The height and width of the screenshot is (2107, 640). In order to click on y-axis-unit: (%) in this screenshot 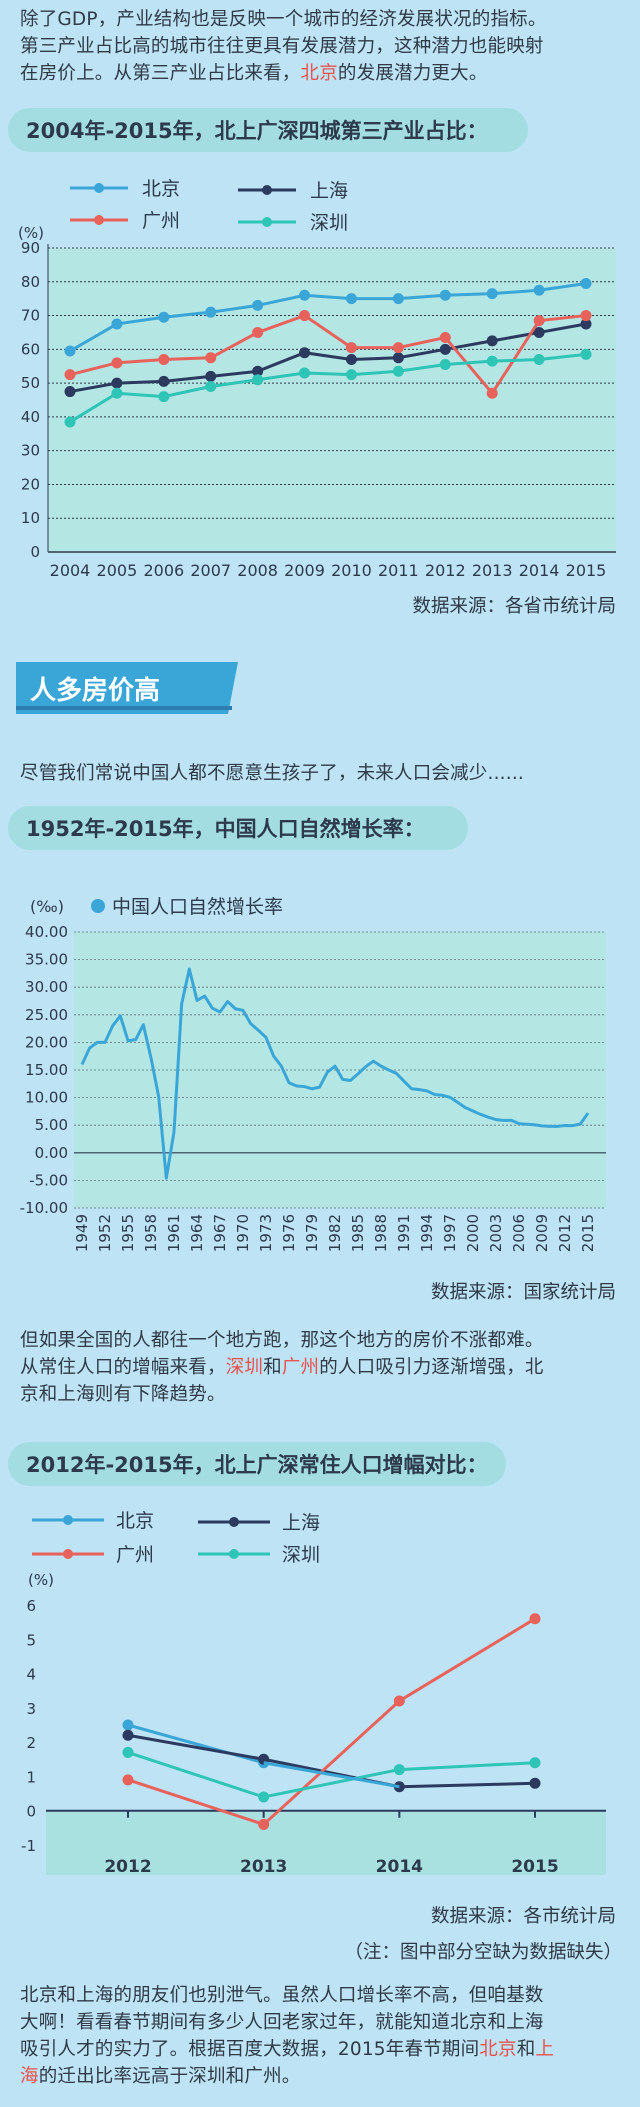, I will do `click(31, 233)`.